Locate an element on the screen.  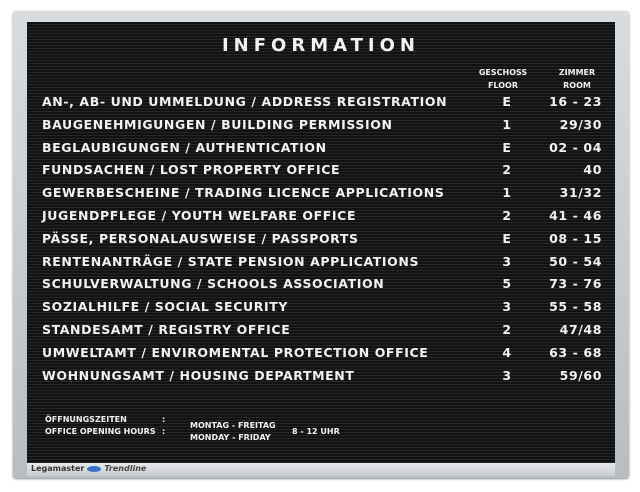
office-room: 63 - 68 is located at coordinates (575, 352).